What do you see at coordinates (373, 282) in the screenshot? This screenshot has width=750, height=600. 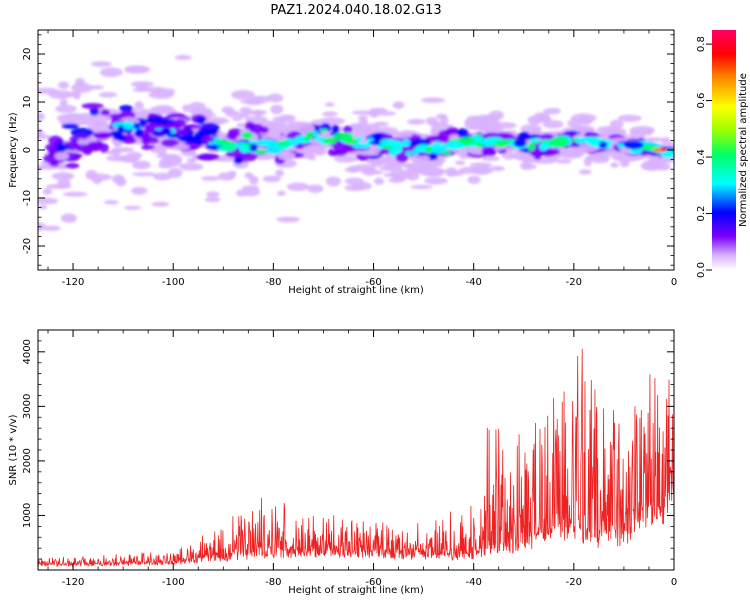 I see `heatmap-x-tick-label: -60` at bounding box center [373, 282].